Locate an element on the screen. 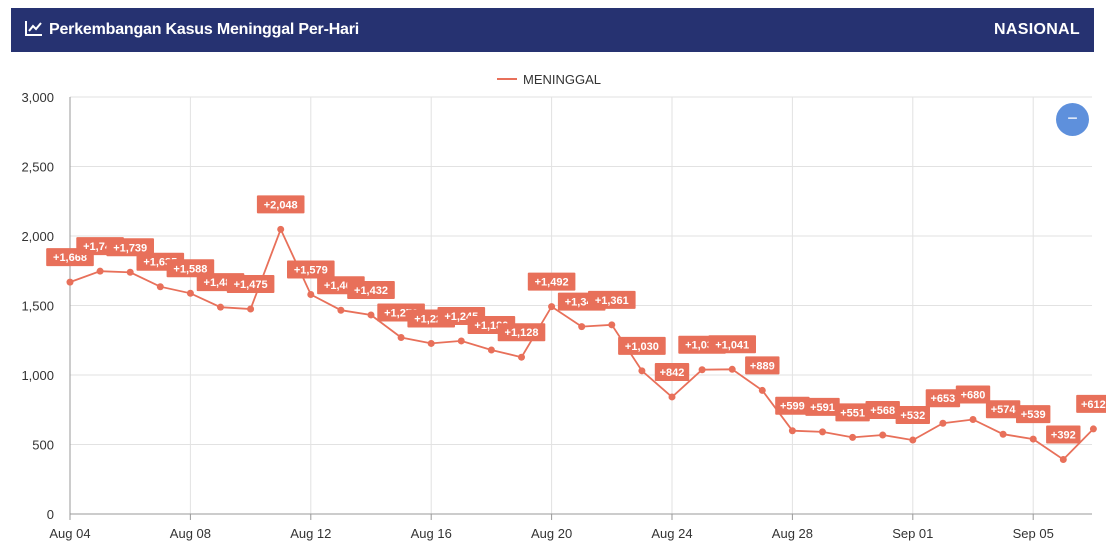 This screenshot has width=1106, height=557. scope-label: NASIONAL is located at coordinates (1037, 29).